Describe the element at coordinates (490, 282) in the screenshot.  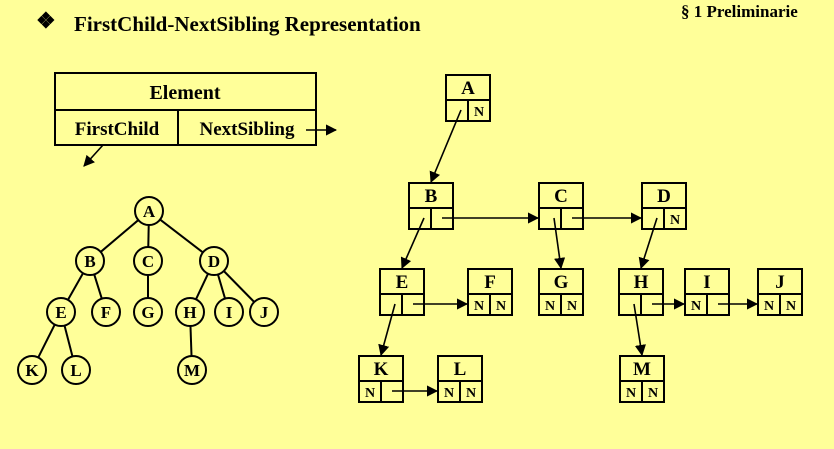
I see `linked-node-label: F` at that location.